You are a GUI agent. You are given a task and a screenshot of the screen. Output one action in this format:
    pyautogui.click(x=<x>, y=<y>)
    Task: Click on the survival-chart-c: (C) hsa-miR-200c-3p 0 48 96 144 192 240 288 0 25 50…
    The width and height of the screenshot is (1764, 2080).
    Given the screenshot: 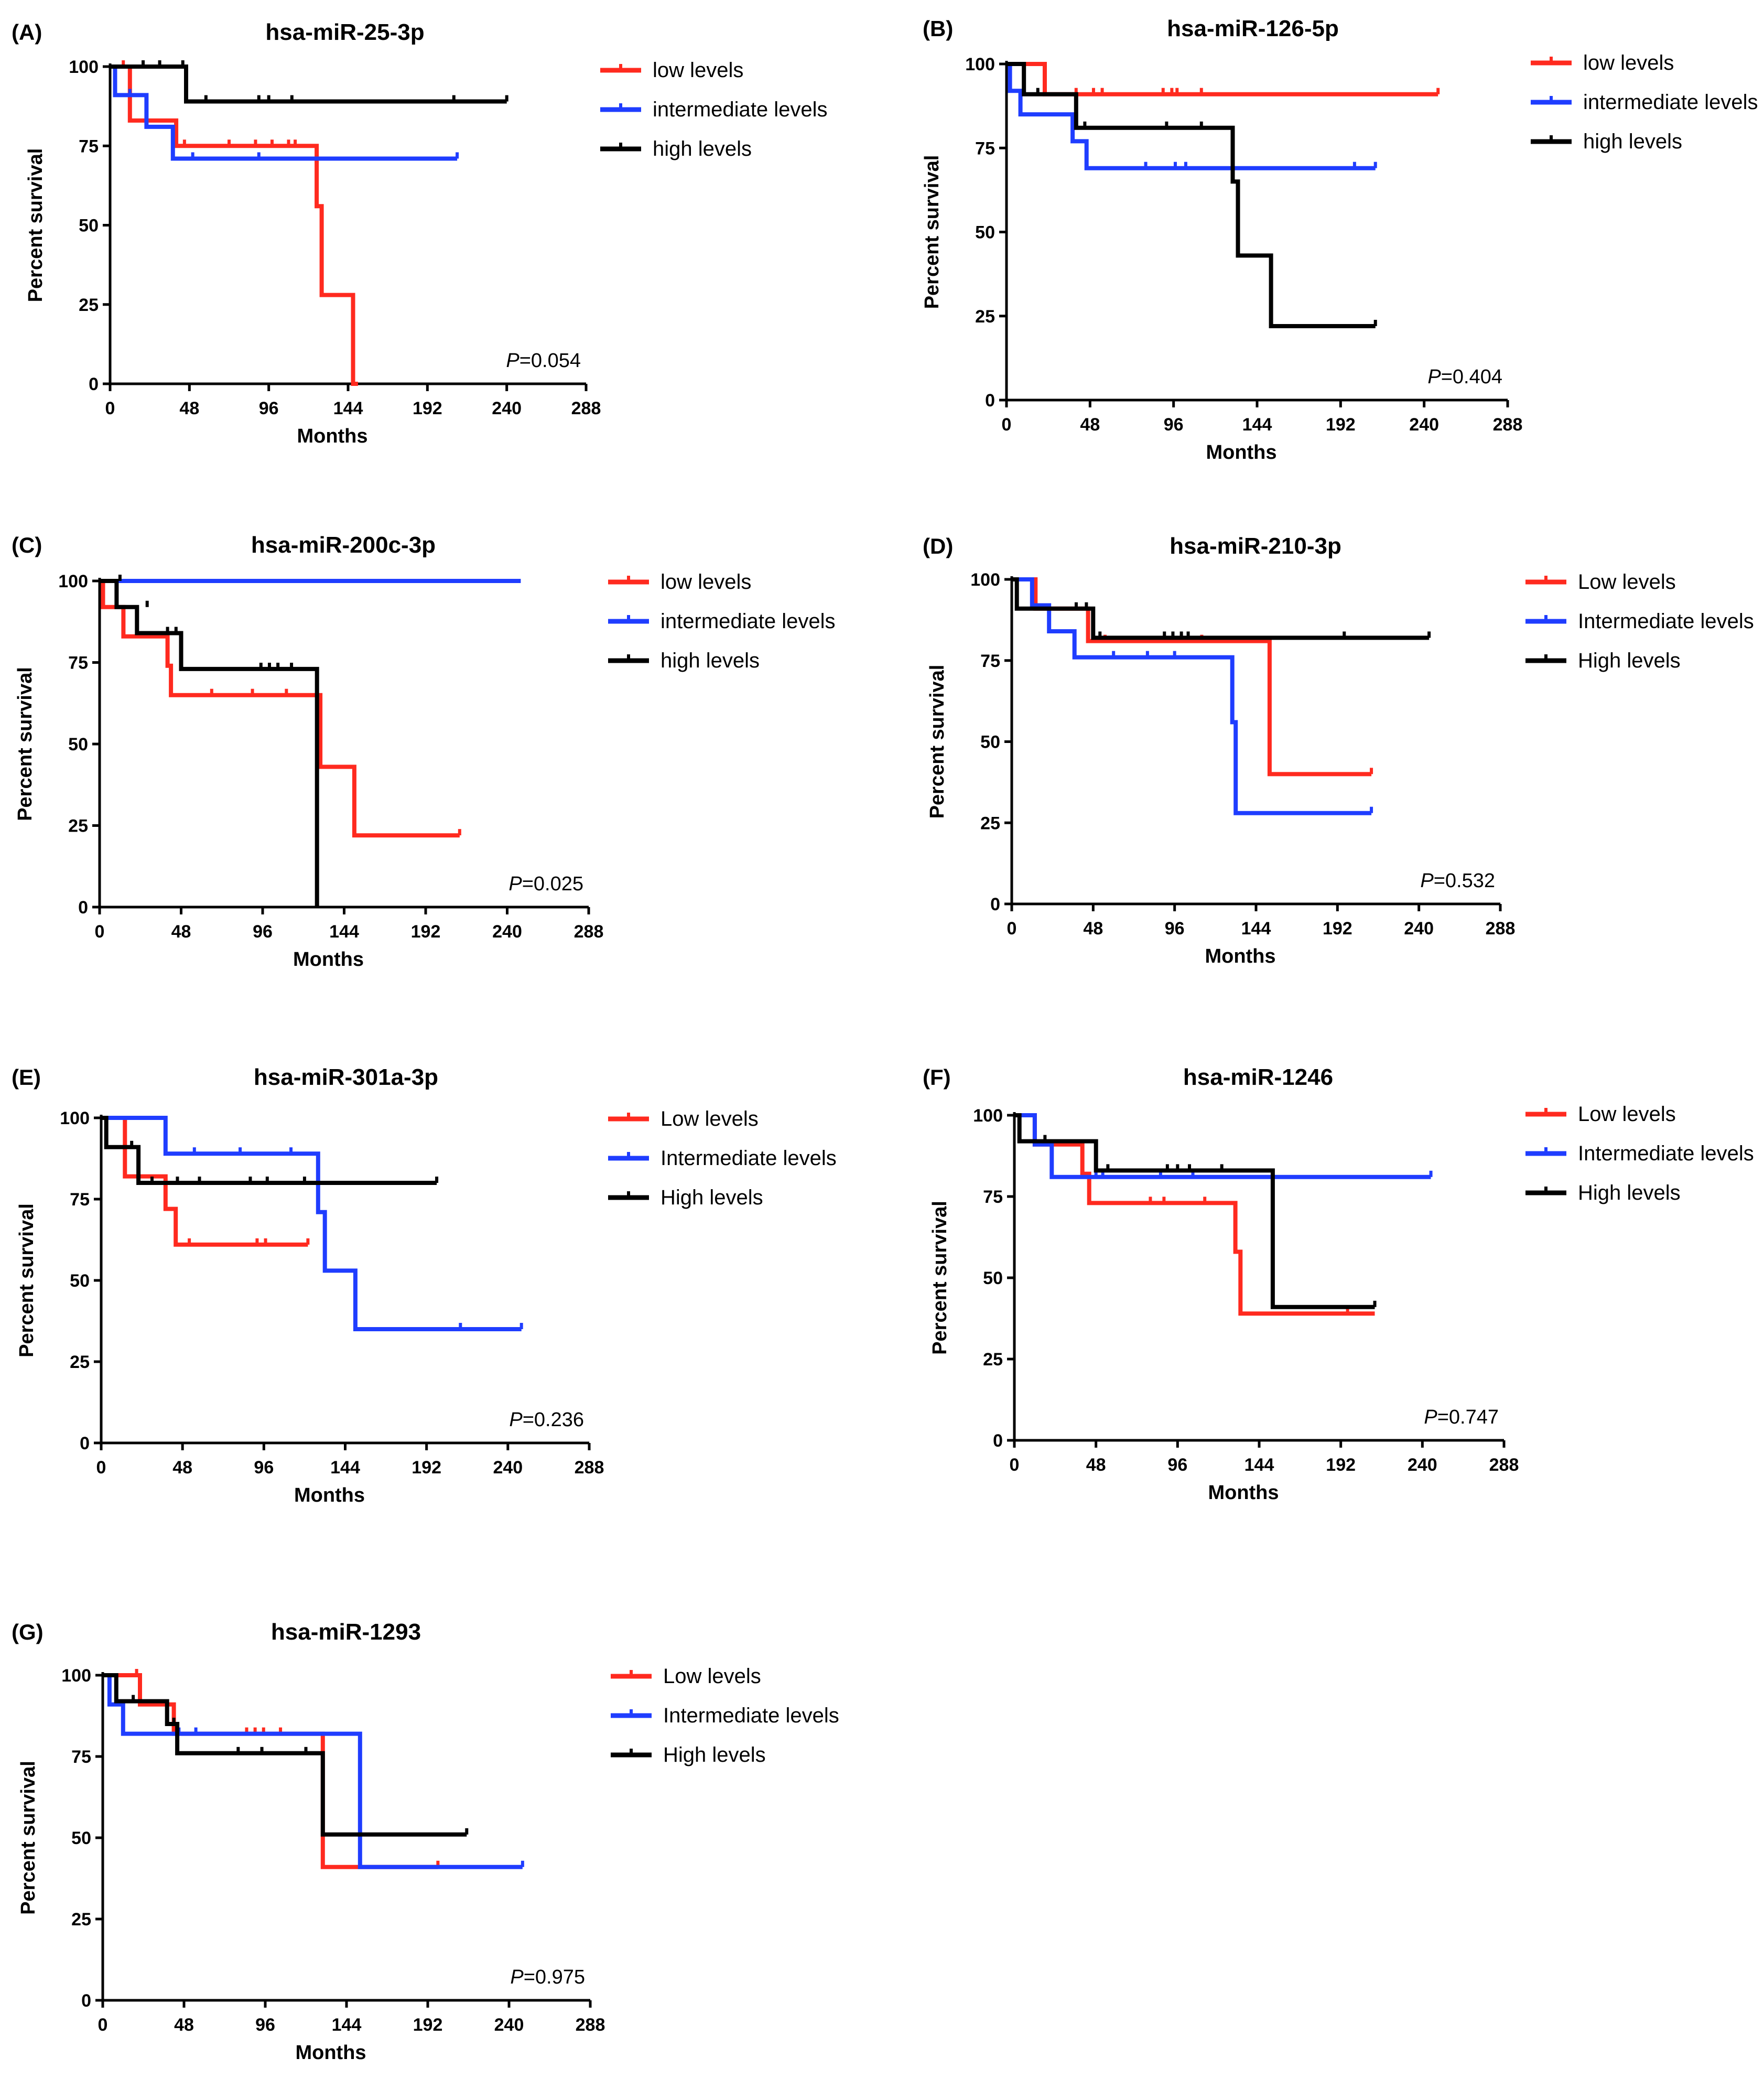 What is the action you would take?
    pyautogui.click(x=424, y=751)
    